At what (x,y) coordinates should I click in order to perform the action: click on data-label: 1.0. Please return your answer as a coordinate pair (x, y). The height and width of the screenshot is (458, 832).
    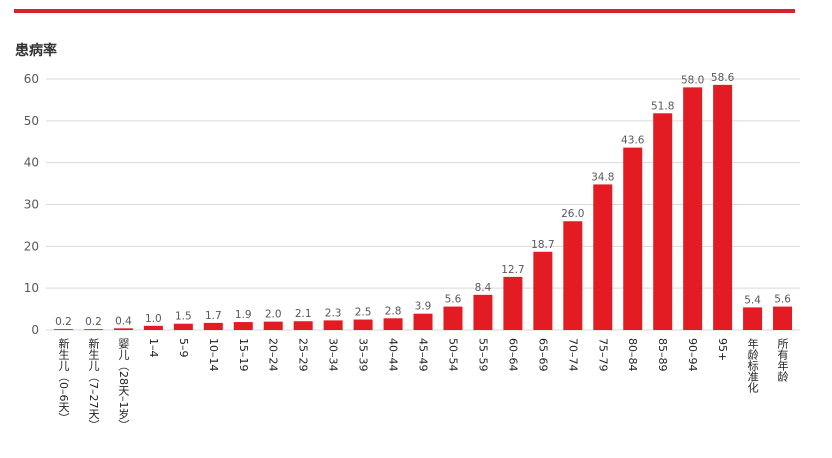
    Looking at the image, I should click on (153, 319).